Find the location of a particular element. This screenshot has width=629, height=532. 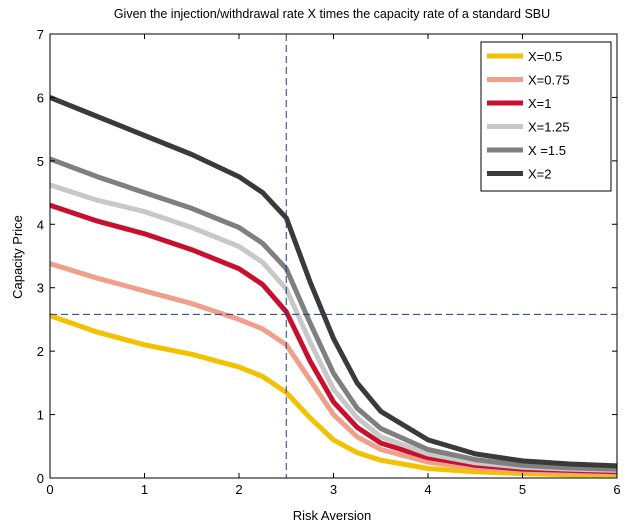

legend-label-2: X=0.75 is located at coordinates (549, 80).